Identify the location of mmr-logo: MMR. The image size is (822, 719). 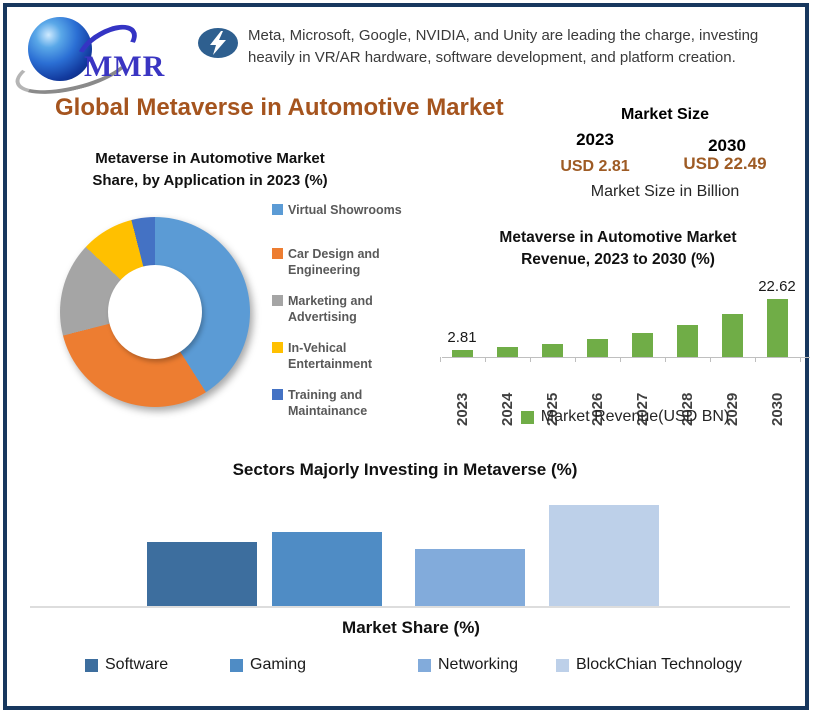
(104, 58).